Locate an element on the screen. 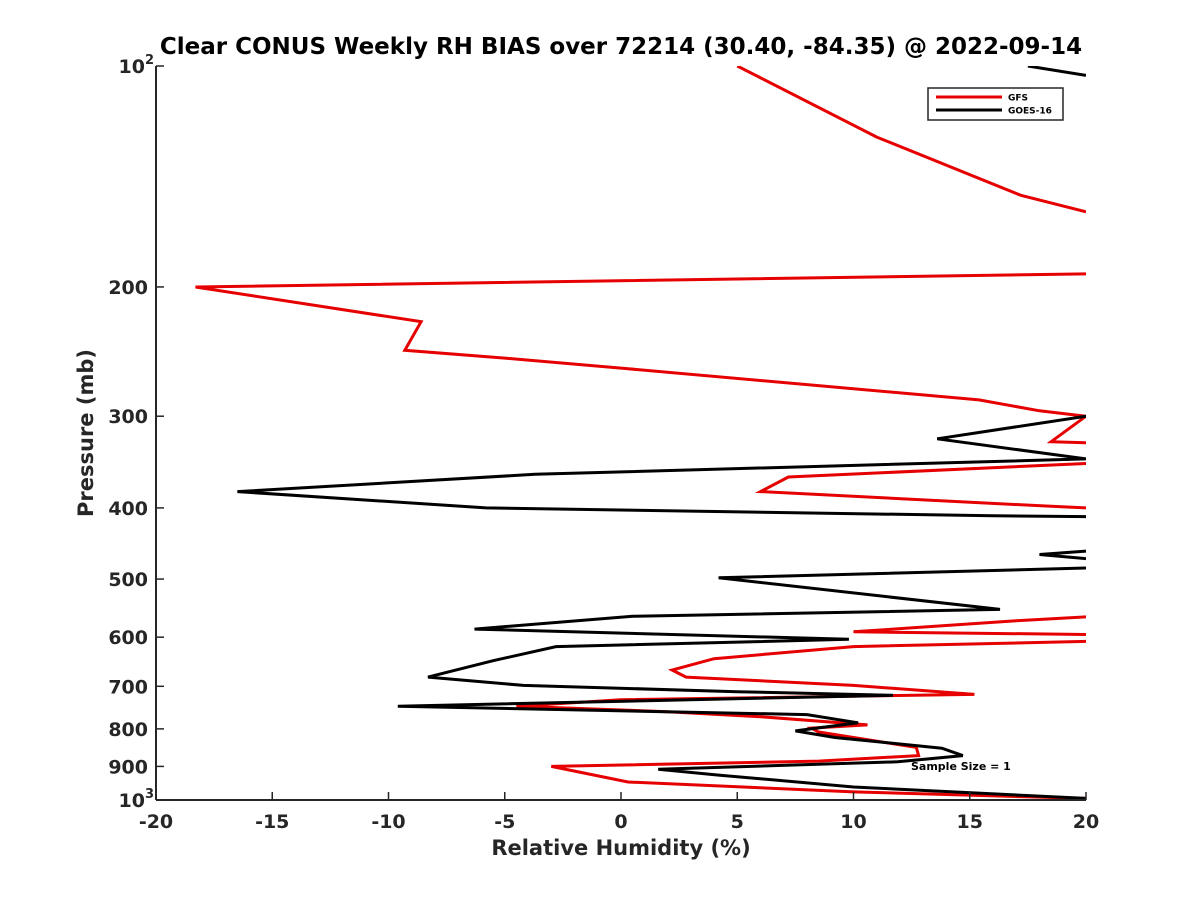 The height and width of the screenshot is (900, 1200). y-tick-label: 600 is located at coordinates (128, 638).